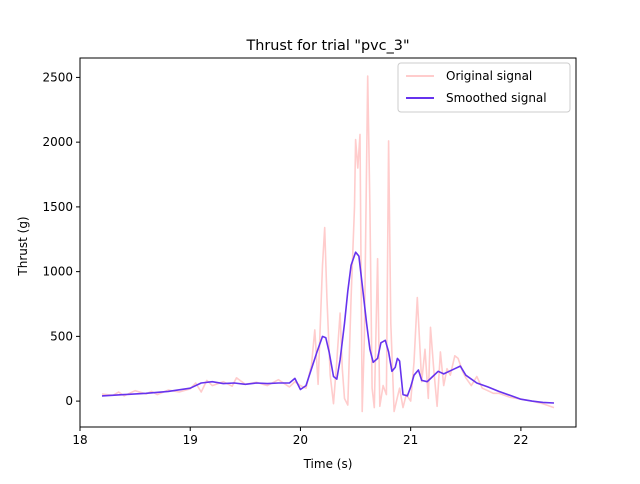  I want to click on y-axis-label: Thrust (g), so click(23, 246).